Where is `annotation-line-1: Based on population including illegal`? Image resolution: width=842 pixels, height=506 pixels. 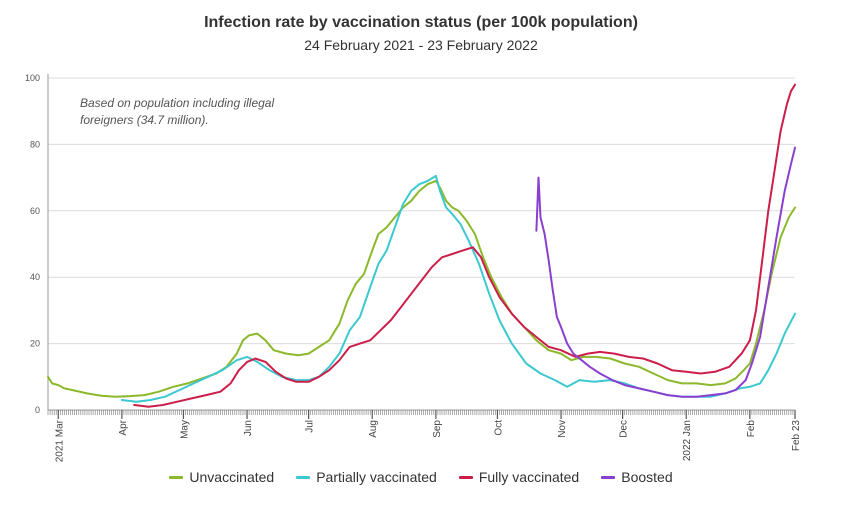
annotation-line-1: Based on population including illegal is located at coordinates (177, 103).